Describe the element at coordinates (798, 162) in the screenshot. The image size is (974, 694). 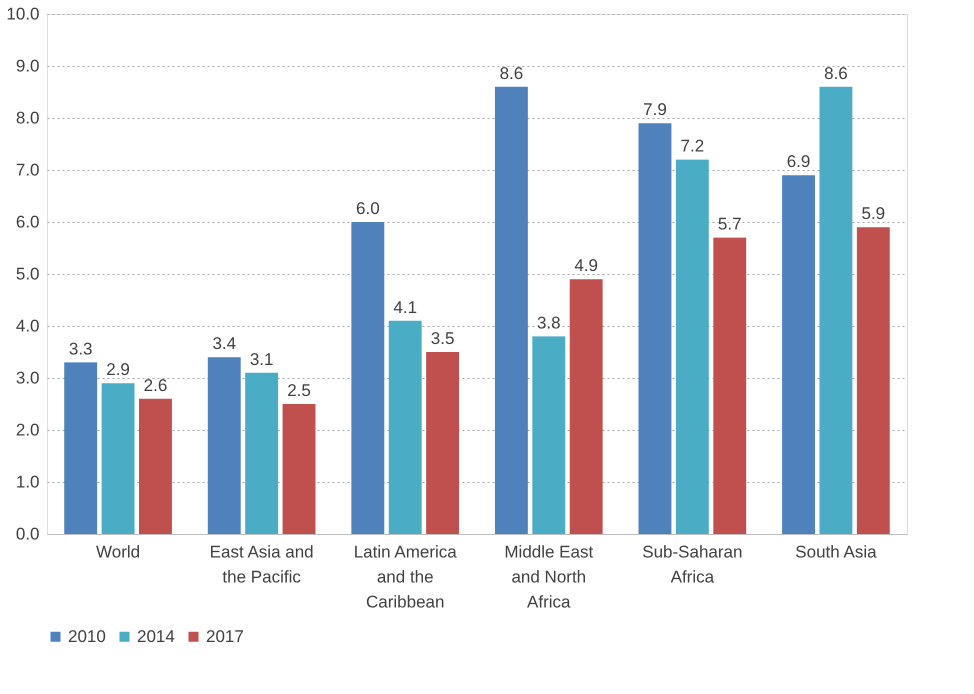
I see `data-label: 6.9` at that location.